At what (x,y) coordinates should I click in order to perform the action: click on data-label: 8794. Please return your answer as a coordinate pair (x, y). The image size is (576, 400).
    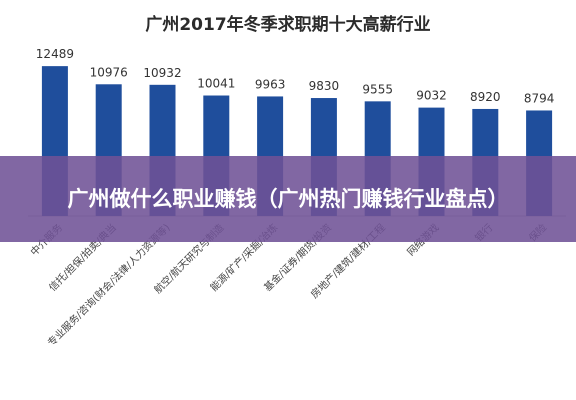
    Looking at the image, I should click on (539, 98).